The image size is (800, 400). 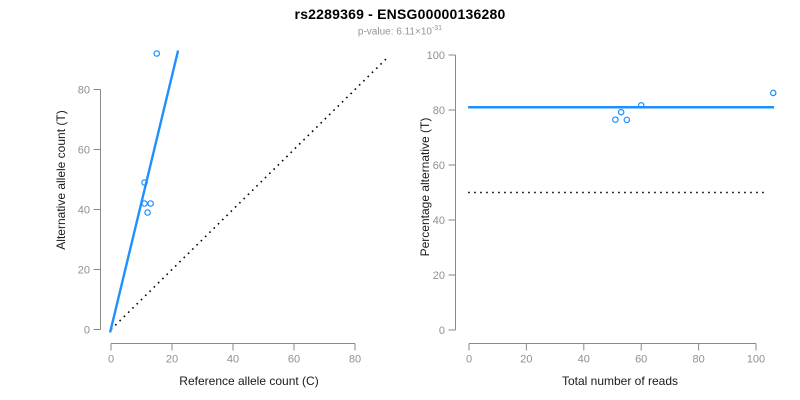 I want to click on pvalue-subtitle: p-value: 6.11×10-31, so click(x=400, y=31).